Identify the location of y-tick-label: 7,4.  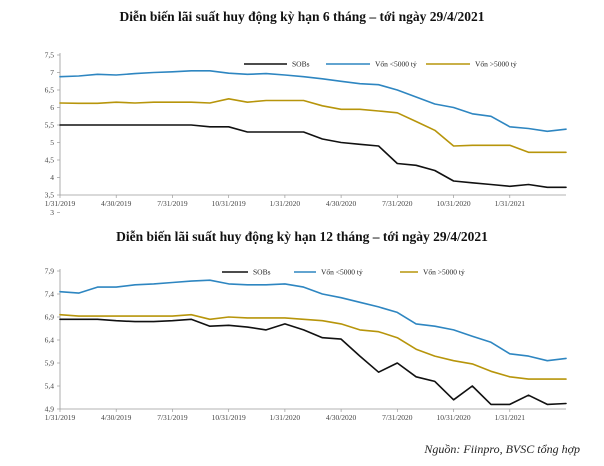
(50, 294).